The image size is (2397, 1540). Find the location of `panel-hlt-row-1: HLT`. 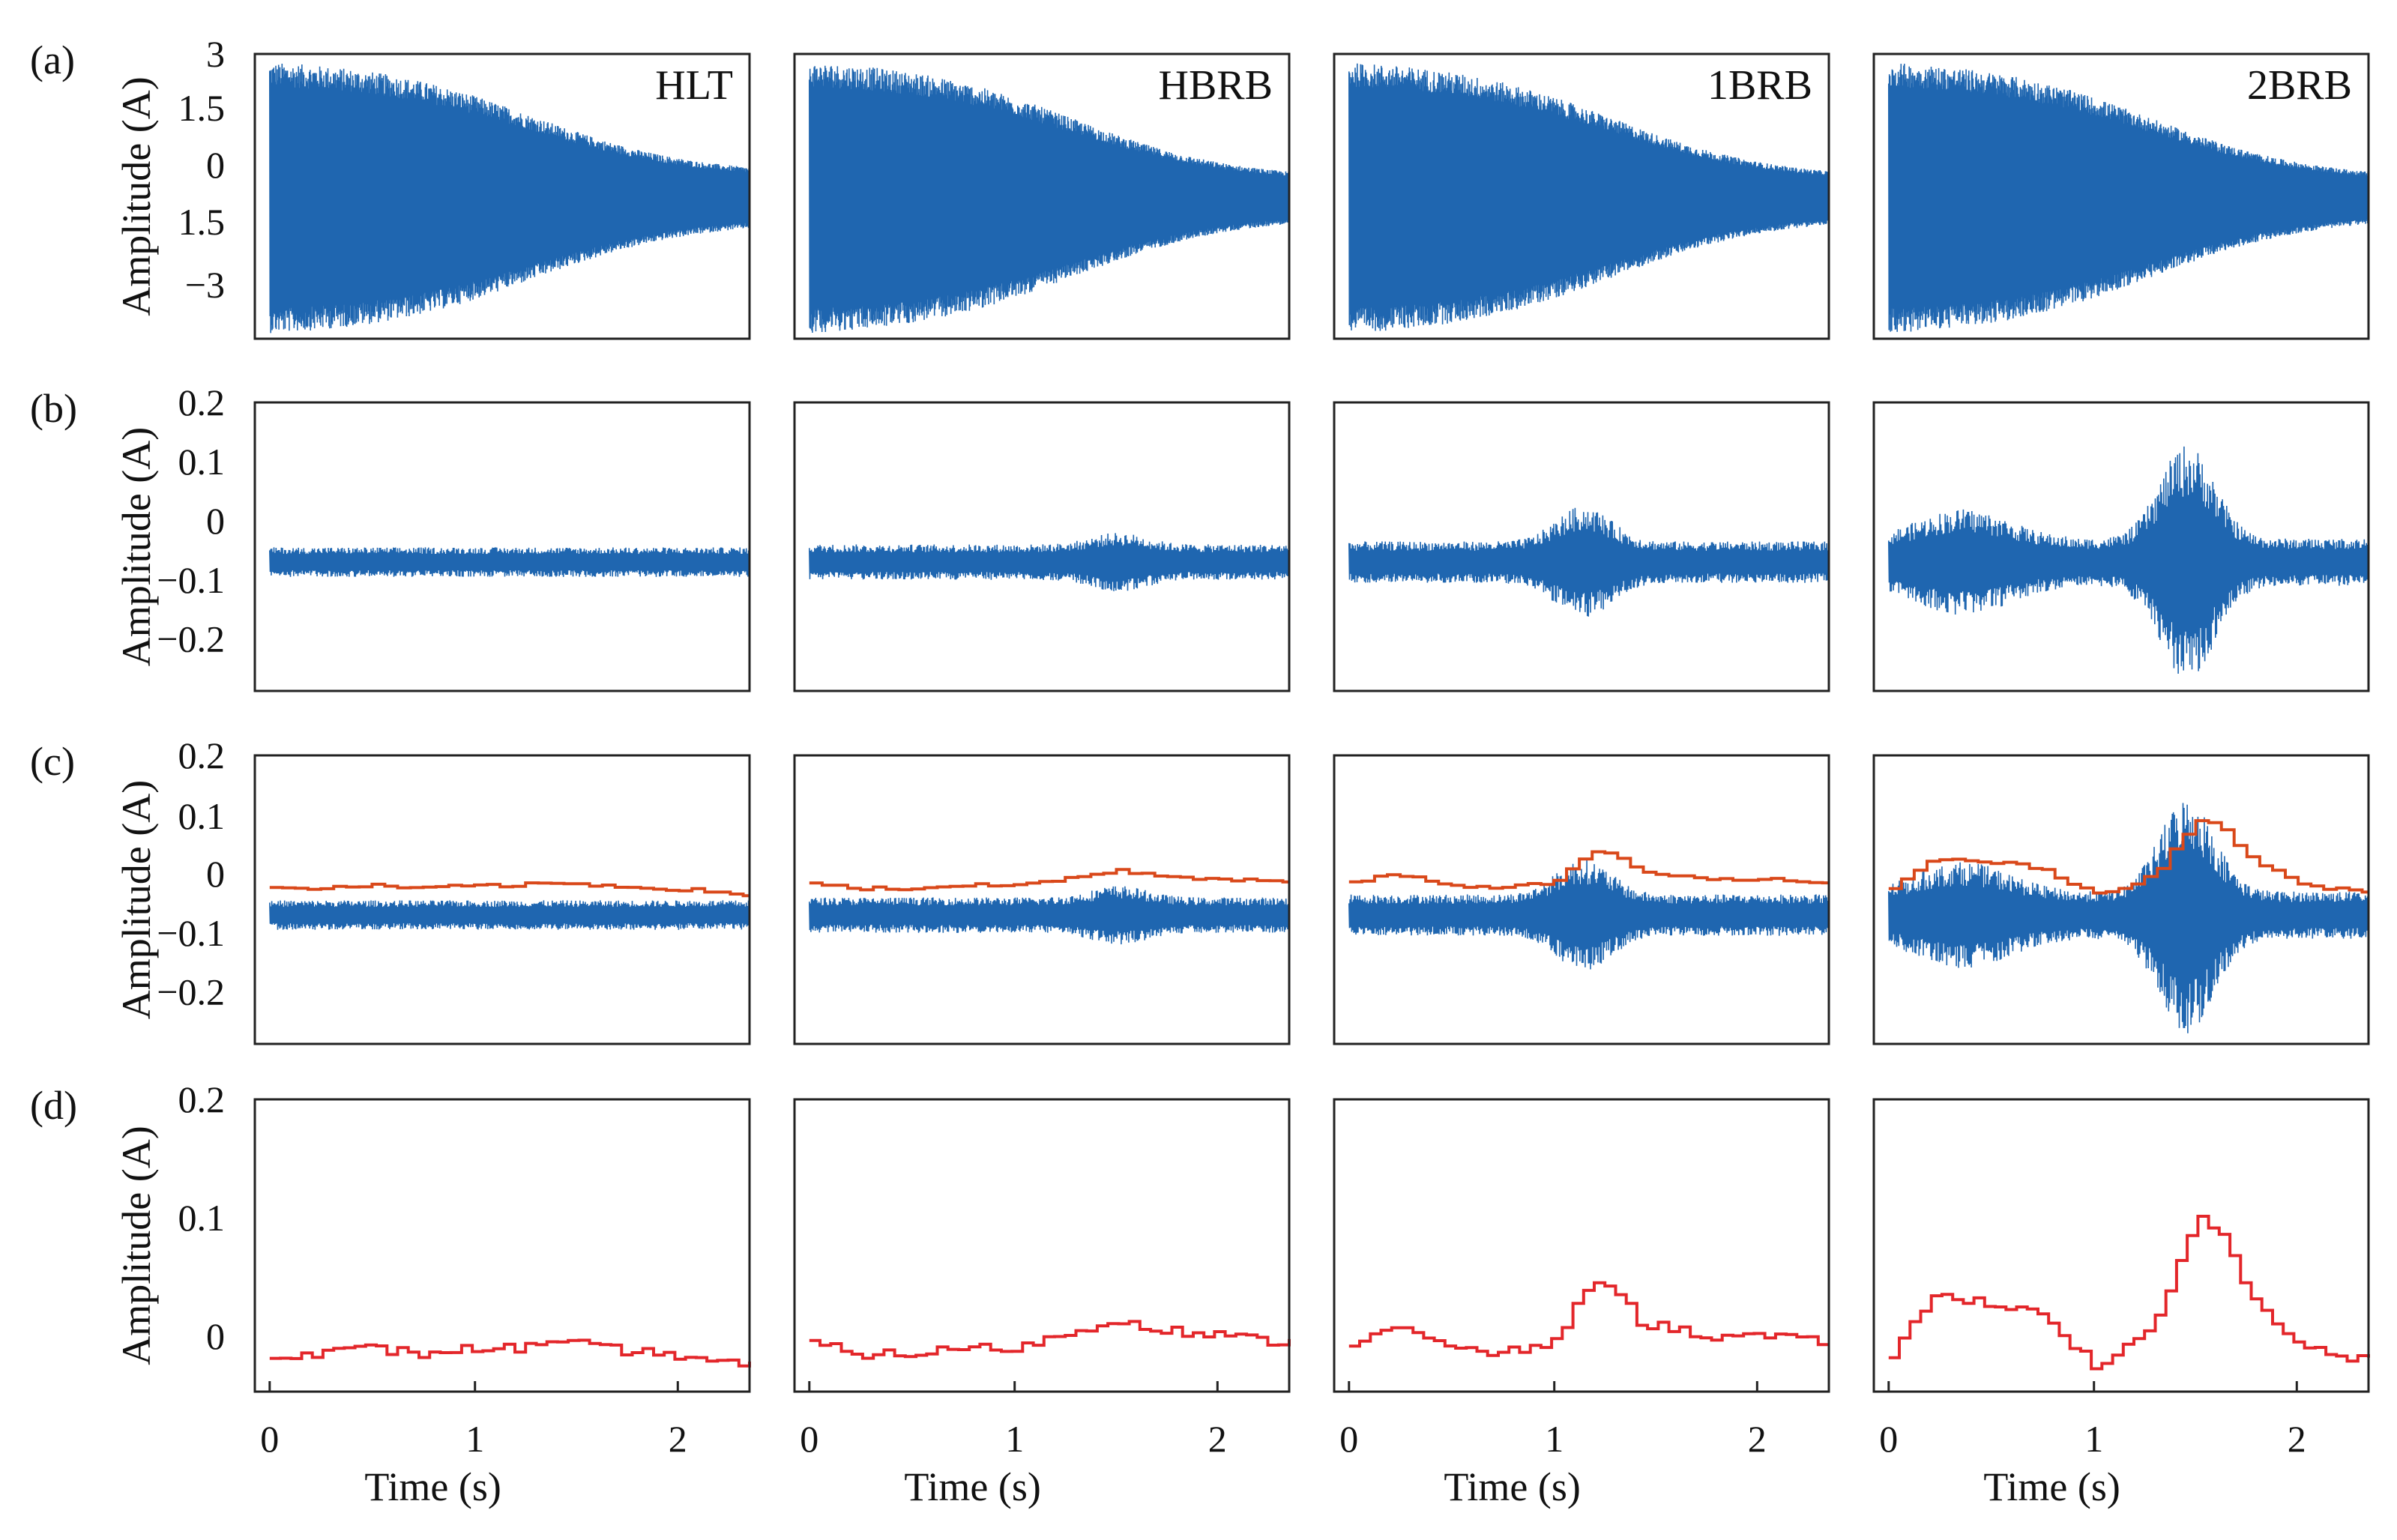

panel-hlt-row-1: HLT is located at coordinates (502, 196).